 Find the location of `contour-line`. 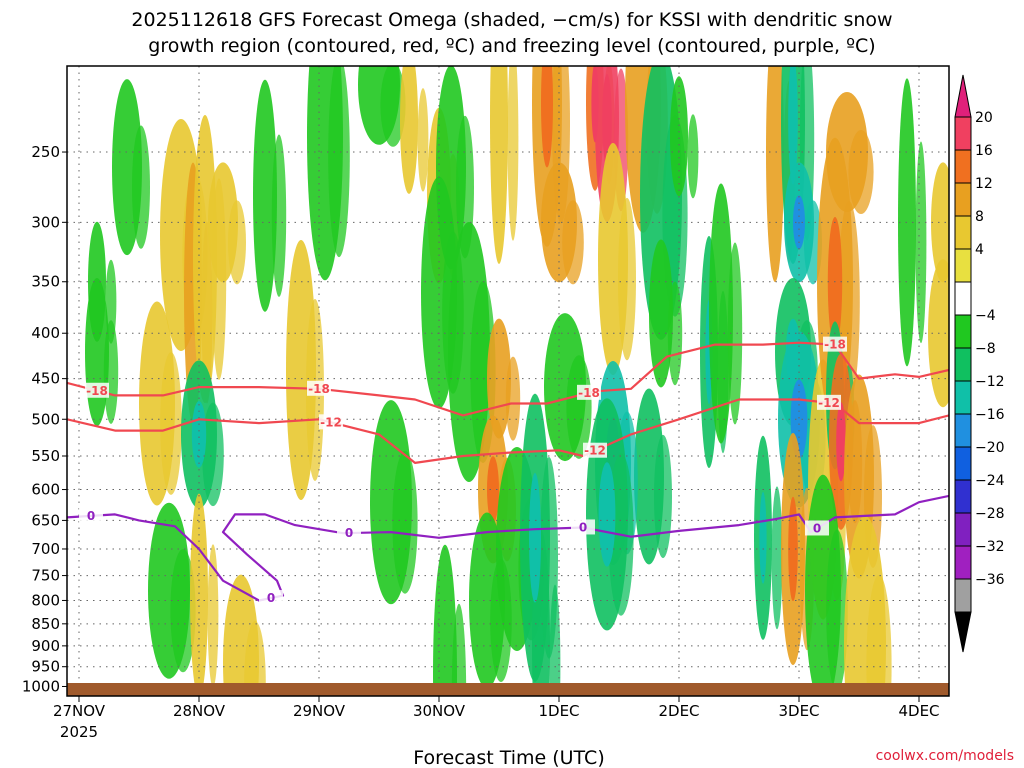

contour-line is located at coordinates (508, 379).